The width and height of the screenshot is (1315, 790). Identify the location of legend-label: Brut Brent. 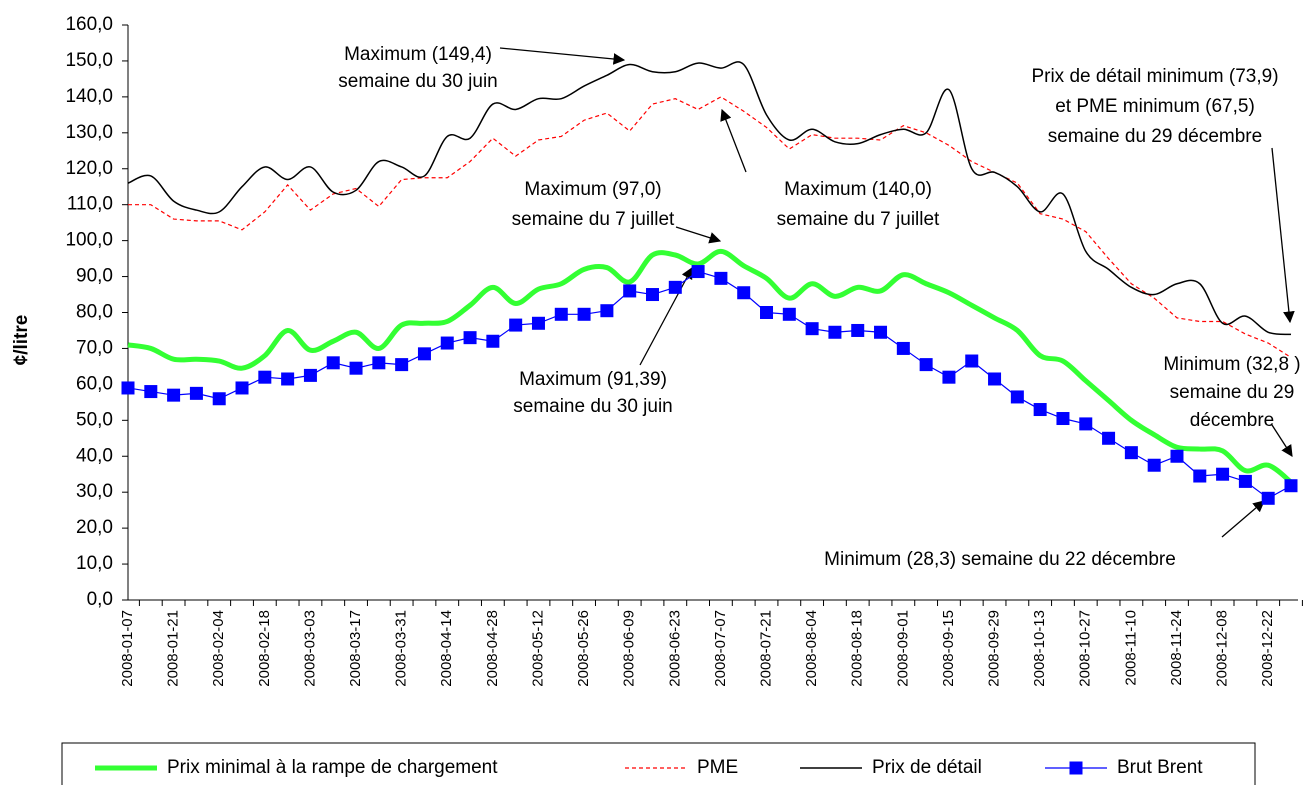
(1160, 767).